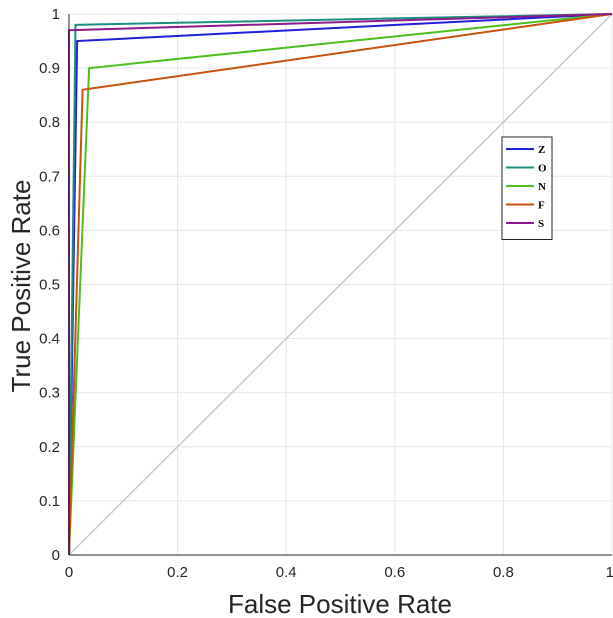 The width and height of the screenshot is (613, 618). I want to click on x-tick-label: 1, so click(609, 572).